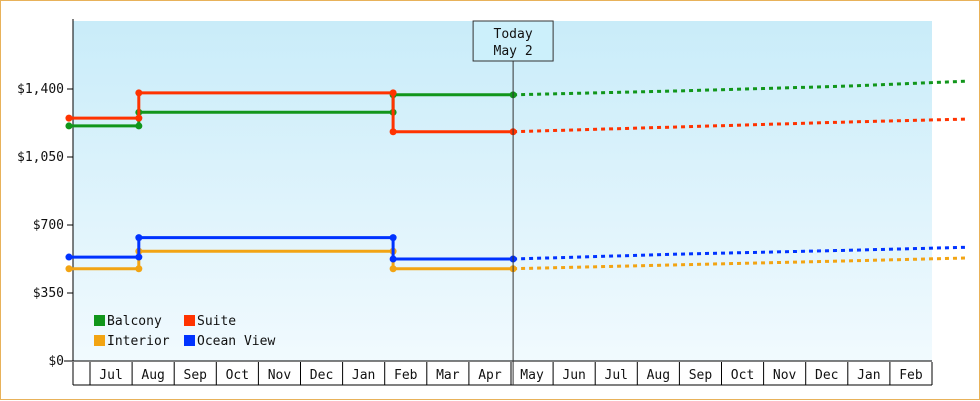 This screenshot has height=401, width=980. Describe the element at coordinates (99, 340) in the screenshot. I see `legend-swatch-interior` at that location.